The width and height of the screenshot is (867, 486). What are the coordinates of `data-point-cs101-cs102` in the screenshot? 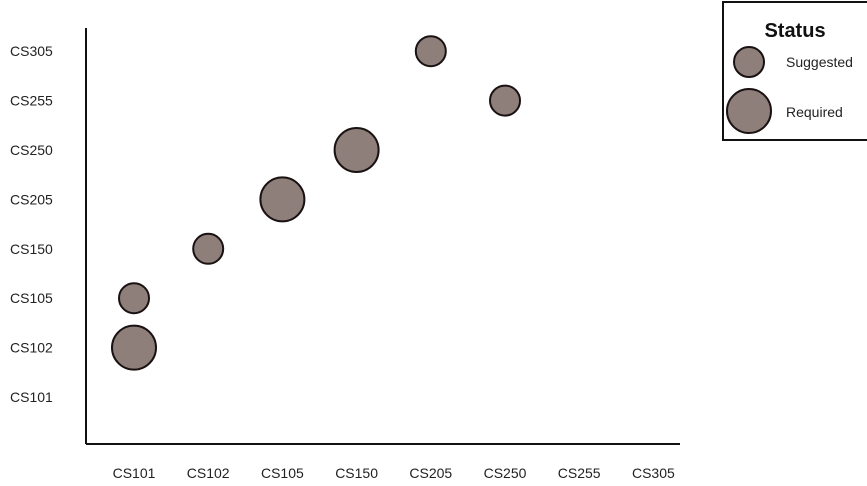 It's located at (134, 347).